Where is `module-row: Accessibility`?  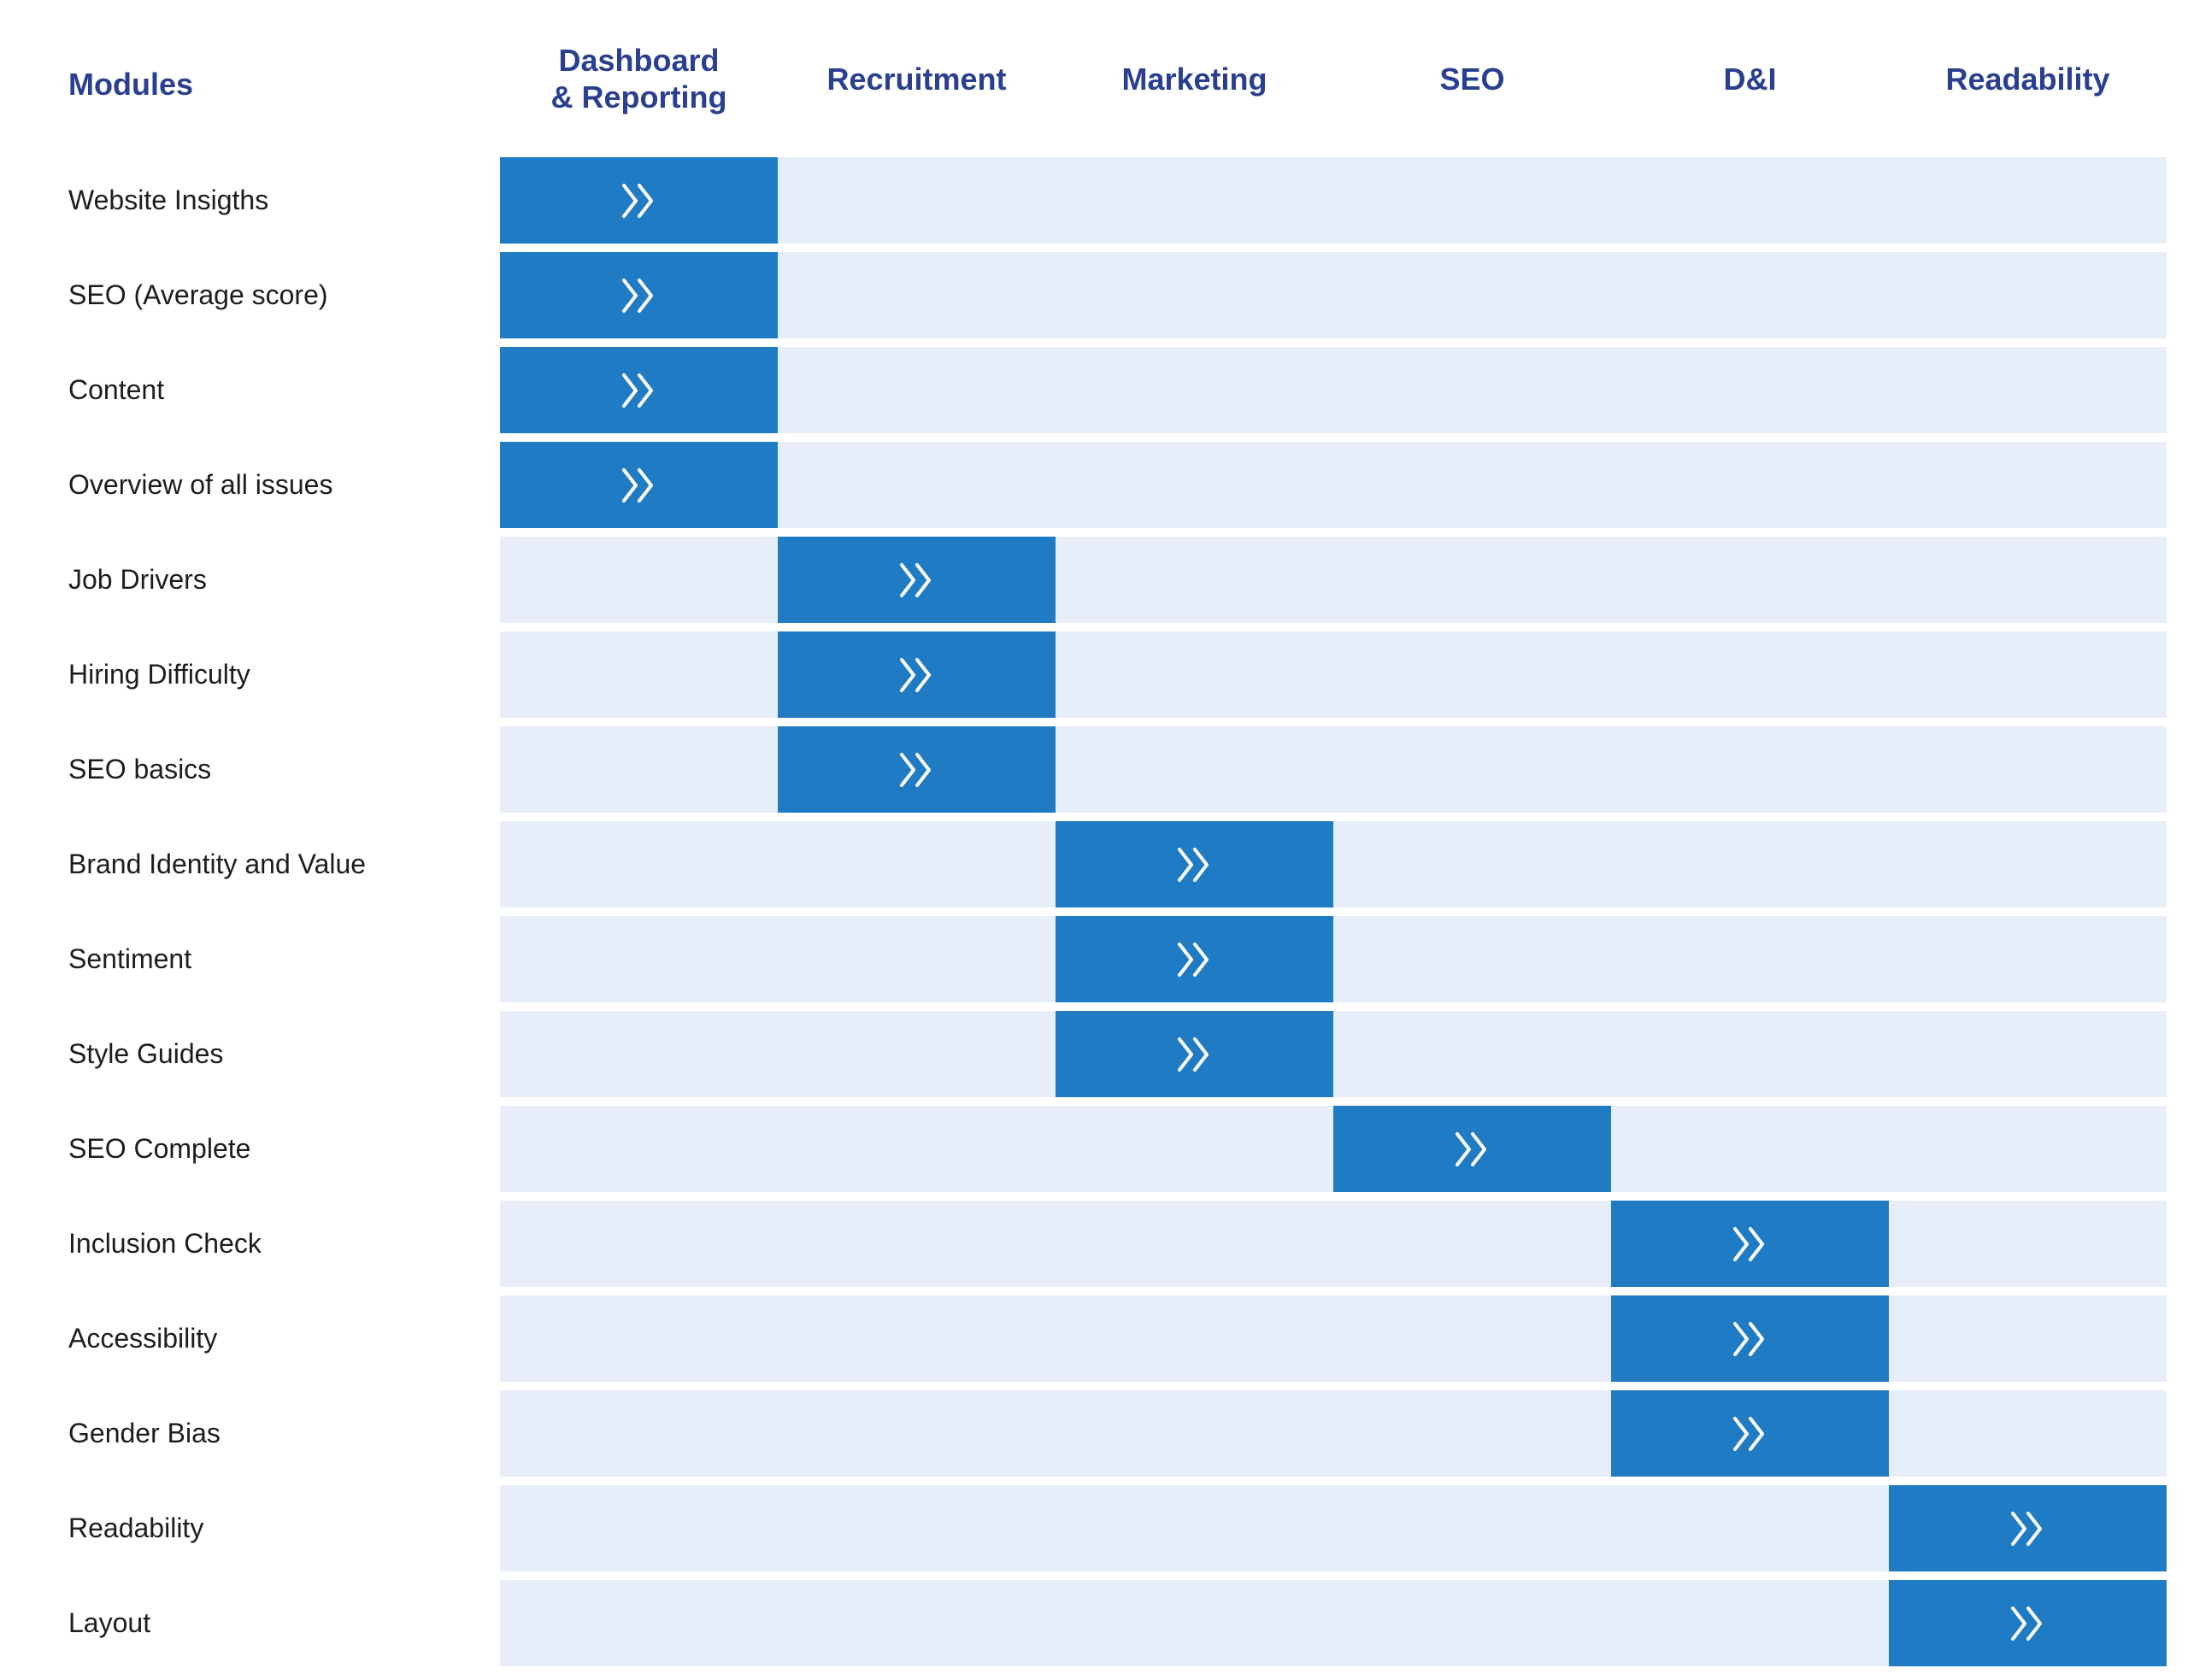 module-row: Accessibility is located at coordinates (1094, 1338).